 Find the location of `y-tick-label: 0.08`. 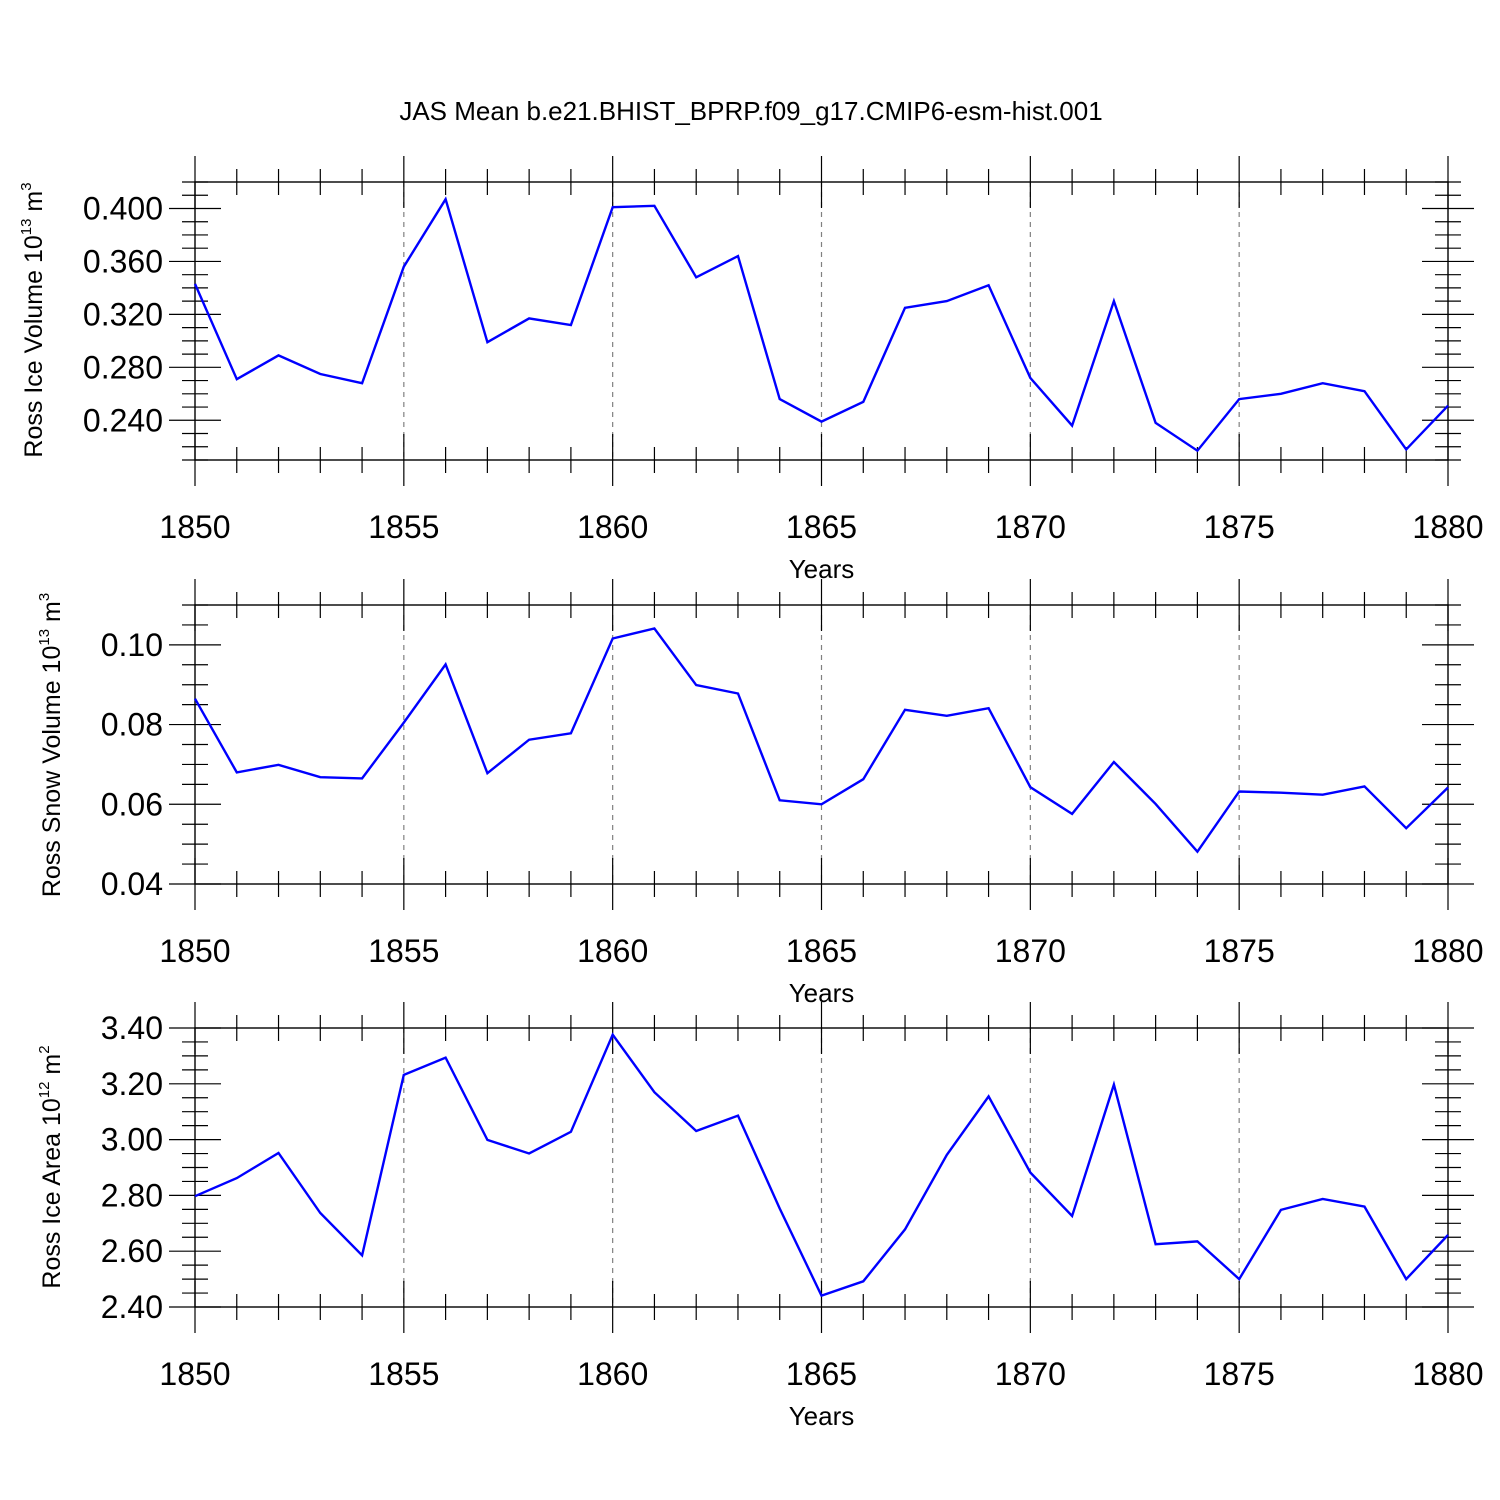

y-tick-label: 0.08 is located at coordinates (132, 725).